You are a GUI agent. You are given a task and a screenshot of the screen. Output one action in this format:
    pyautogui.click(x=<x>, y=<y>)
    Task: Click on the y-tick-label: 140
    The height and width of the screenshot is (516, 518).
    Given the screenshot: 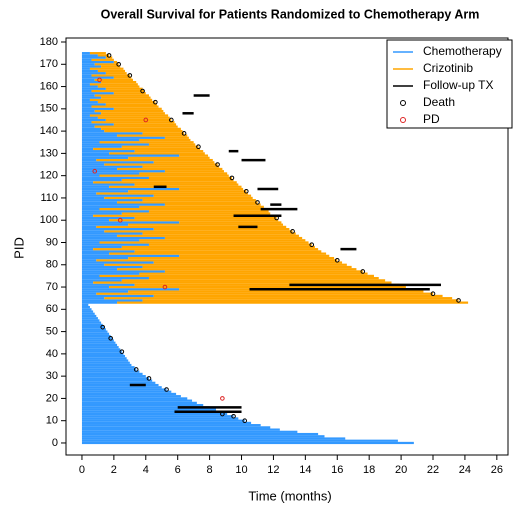 What is the action you would take?
    pyautogui.click(x=49, y=131)
    